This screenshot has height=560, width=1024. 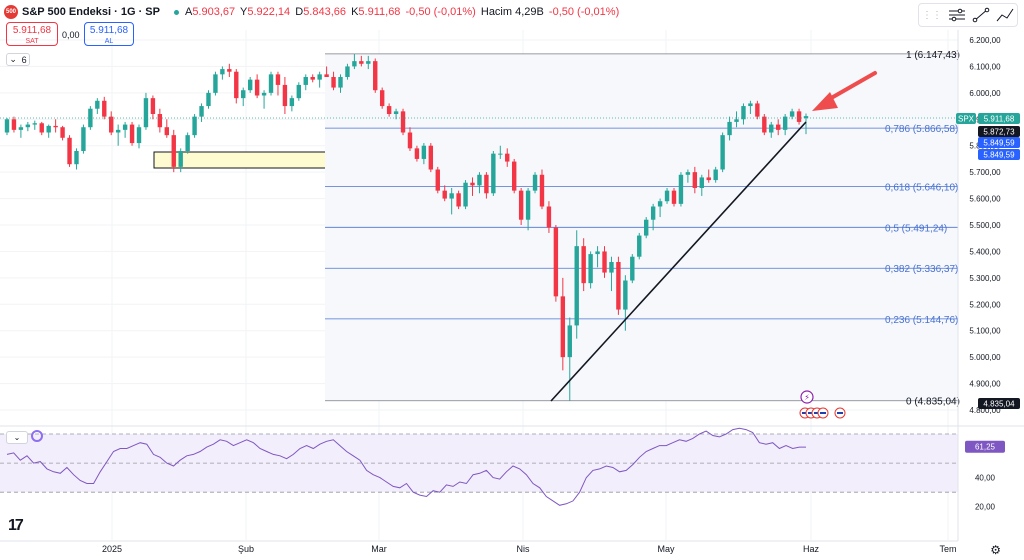 I want to click on trend-tool-icon, so click(x=1005, y=15).